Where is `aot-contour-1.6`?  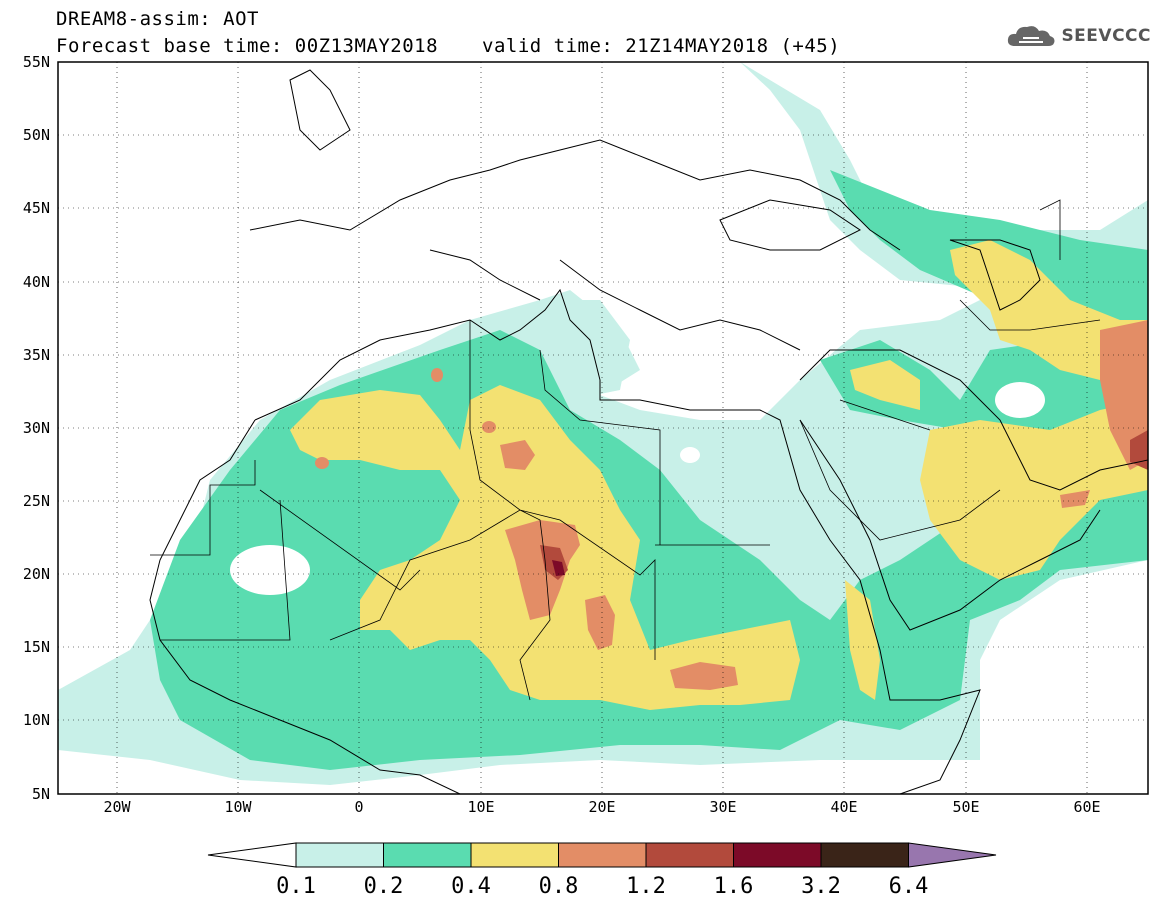
aot-contour-1.6 is located at coordinates (558, 568).